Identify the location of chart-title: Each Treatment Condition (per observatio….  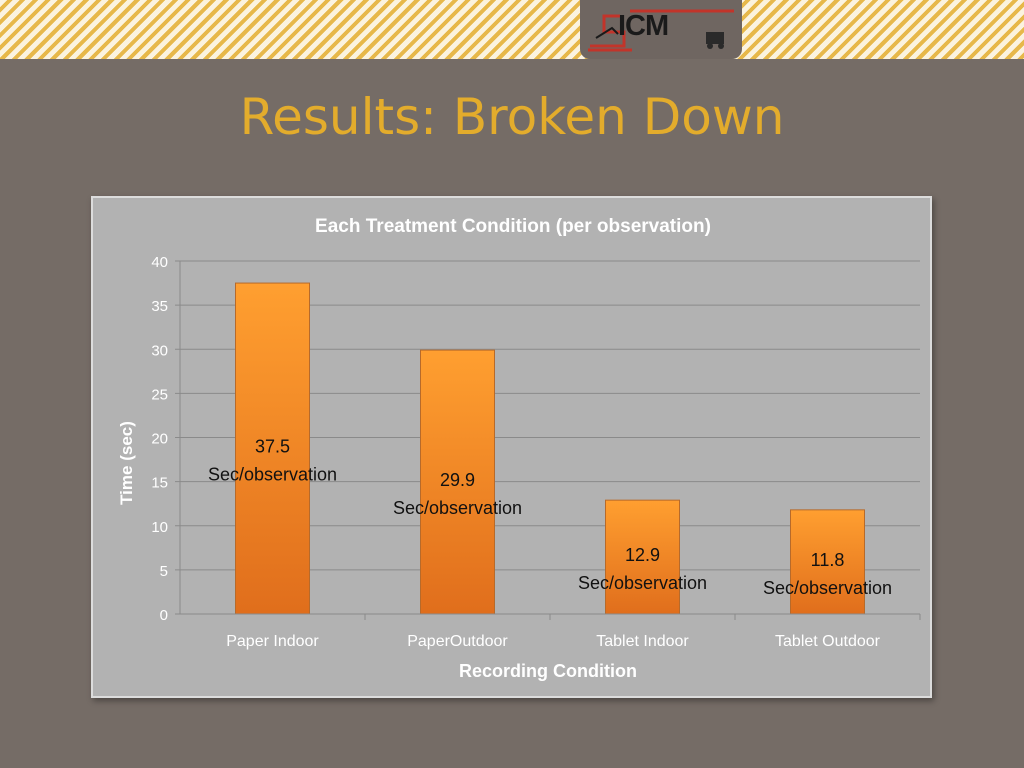
(513, 226).